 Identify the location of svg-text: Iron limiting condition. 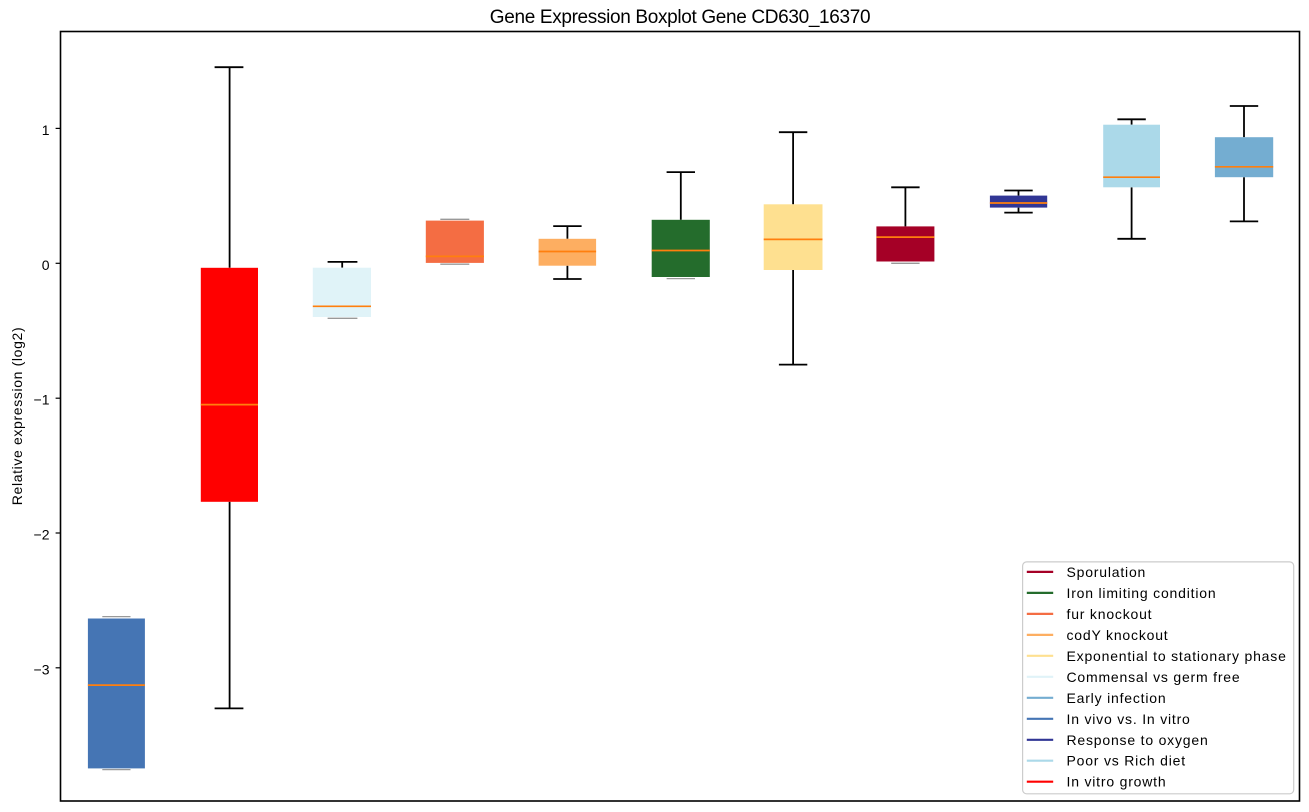
(1142, 593).